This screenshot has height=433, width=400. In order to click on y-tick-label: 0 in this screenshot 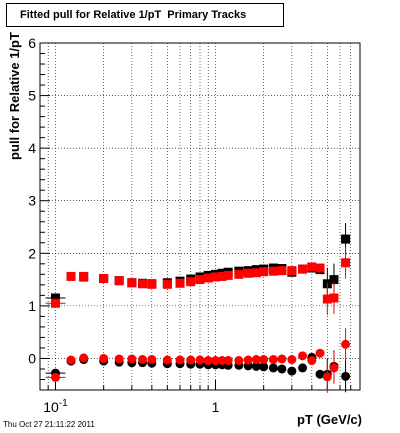, I will do `click(32, 358)`.